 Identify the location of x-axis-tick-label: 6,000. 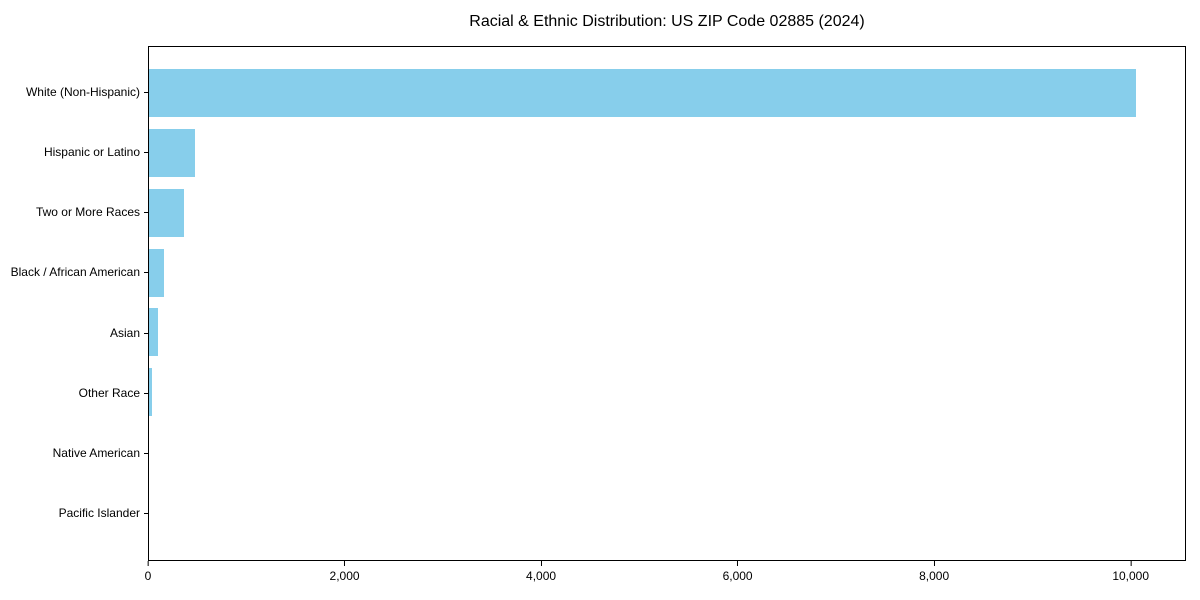
(737, 576).